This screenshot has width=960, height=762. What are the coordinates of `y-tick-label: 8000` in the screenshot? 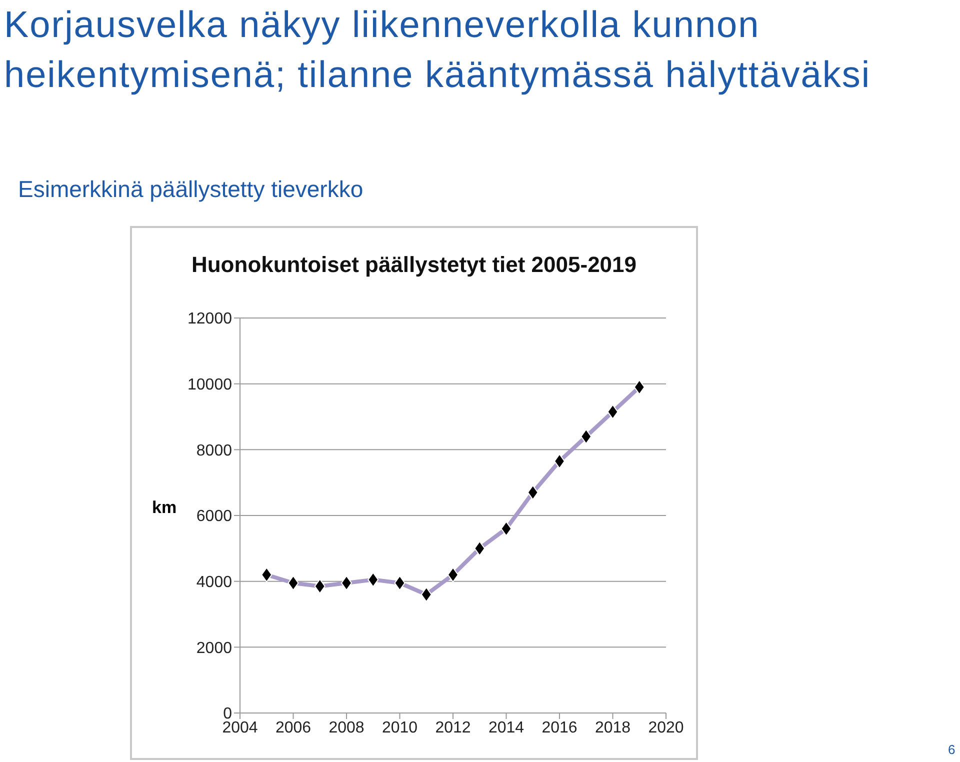 It's located at (214, 451).